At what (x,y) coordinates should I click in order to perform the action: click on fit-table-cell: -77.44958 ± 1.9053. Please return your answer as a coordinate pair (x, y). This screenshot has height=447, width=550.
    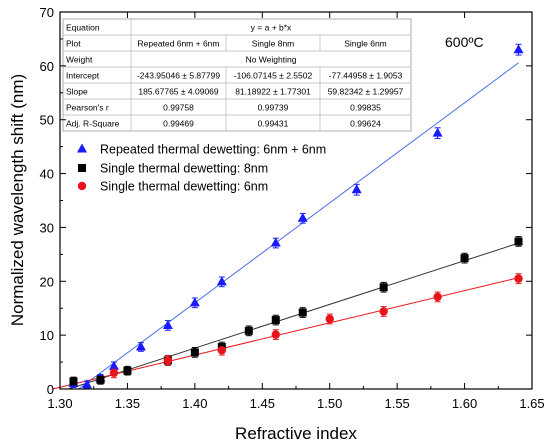
    Looking at the image, I should click on (366, 76).